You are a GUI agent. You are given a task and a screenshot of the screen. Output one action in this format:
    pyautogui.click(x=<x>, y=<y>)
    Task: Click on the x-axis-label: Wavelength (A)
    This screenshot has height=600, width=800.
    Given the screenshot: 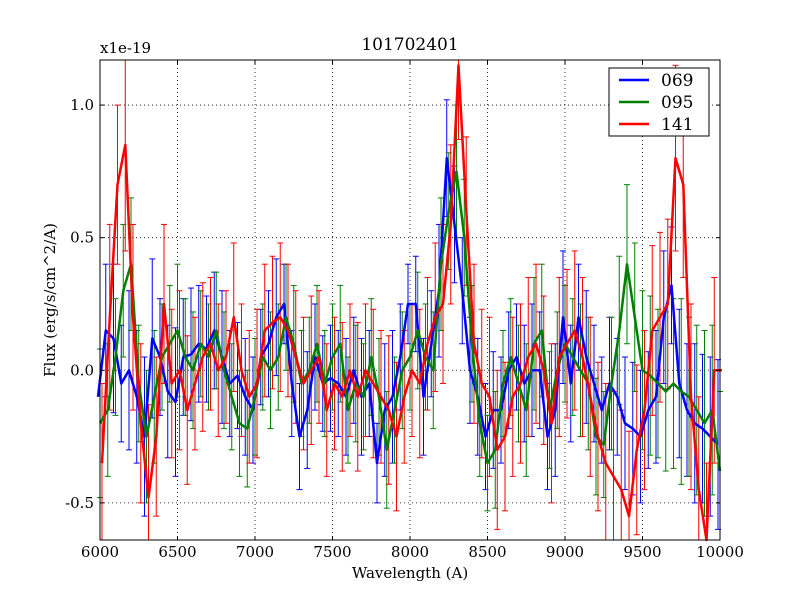 What is the action you would take?
    pyautogui.click(x=410, y=573)
    